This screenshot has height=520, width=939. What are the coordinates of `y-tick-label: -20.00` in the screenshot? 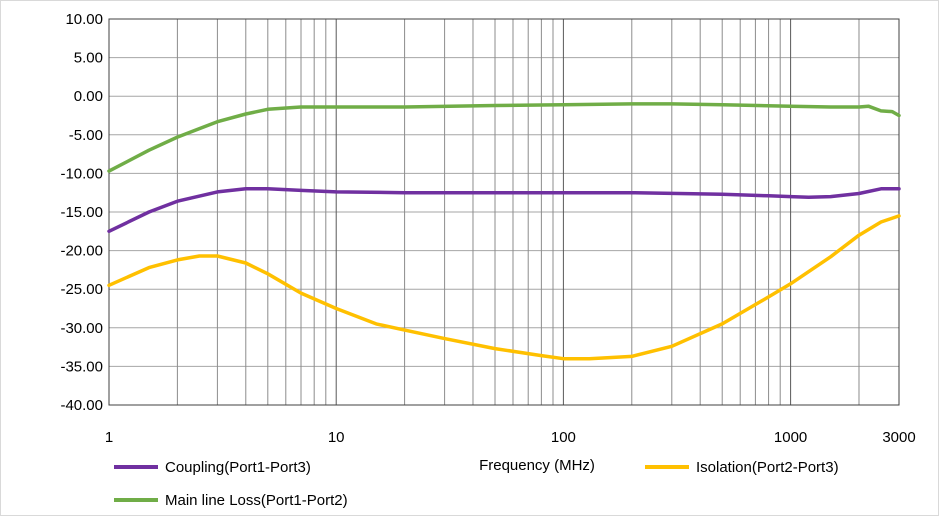 It's located at (81, 251).